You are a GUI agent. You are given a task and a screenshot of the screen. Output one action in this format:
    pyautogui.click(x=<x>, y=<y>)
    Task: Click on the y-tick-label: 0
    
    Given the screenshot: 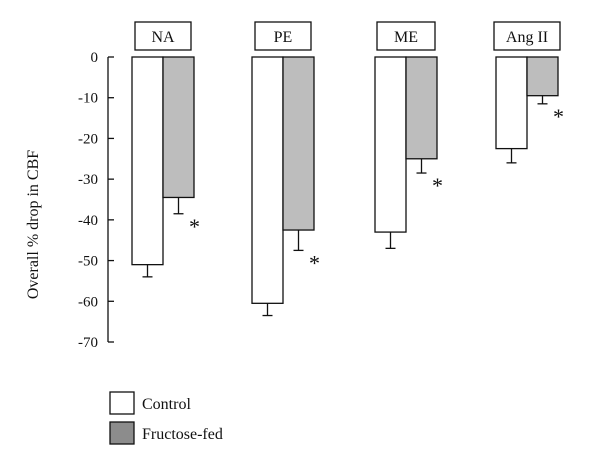 What is the action you would take?
    pyautogui.click(x=95, y=58)
    